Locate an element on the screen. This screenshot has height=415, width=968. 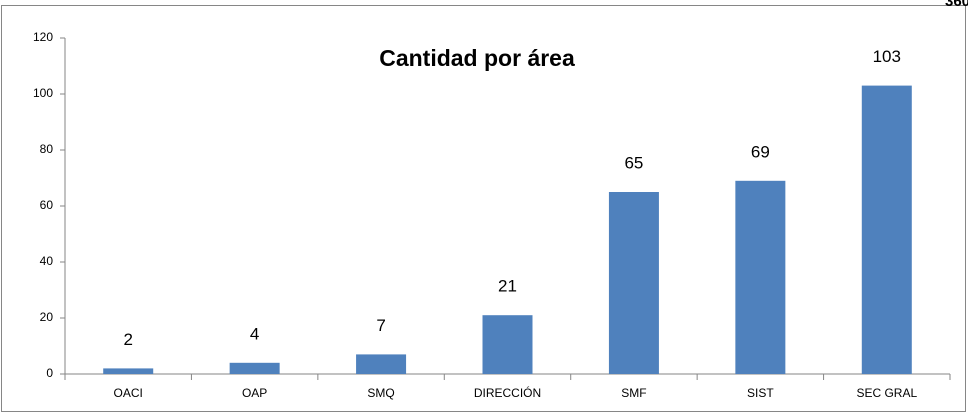
value-label: 21 is located at coordinates (507, 286).